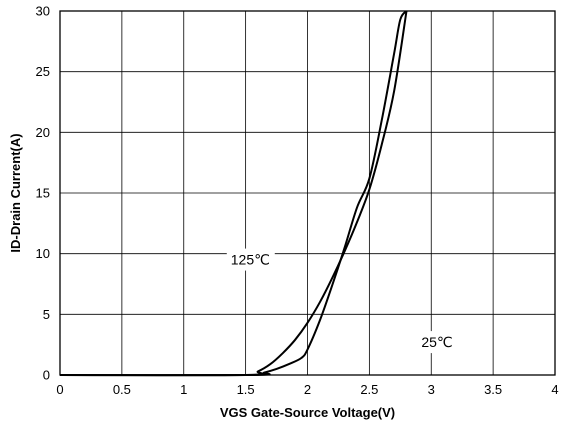  What do you see at coordinates (346, 301) in the screenshot?
I see `annotations: 125℃ 25℃` at bounding box center [346, 301].